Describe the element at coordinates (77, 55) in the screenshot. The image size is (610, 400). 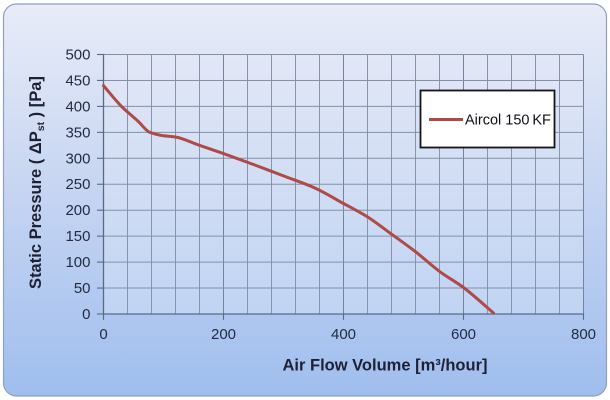
I see `svg-text: 500` at that location.